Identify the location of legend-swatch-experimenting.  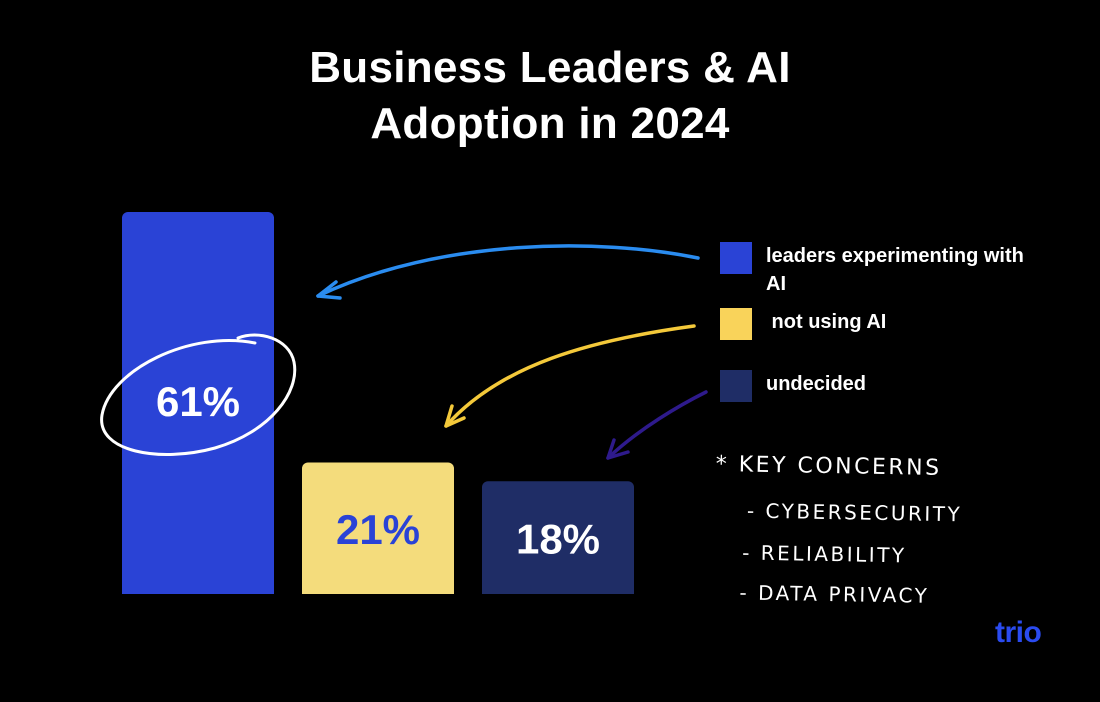
(736, 258).